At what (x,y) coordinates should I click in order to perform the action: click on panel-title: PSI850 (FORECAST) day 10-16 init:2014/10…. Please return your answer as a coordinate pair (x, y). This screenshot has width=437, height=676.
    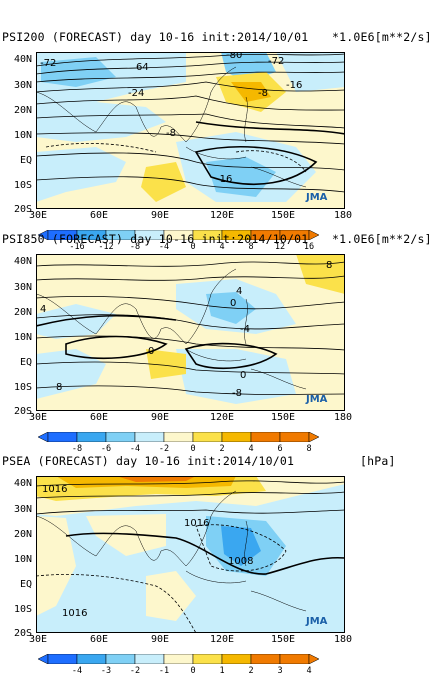
    Looking at the image, I should click on (217, 260).